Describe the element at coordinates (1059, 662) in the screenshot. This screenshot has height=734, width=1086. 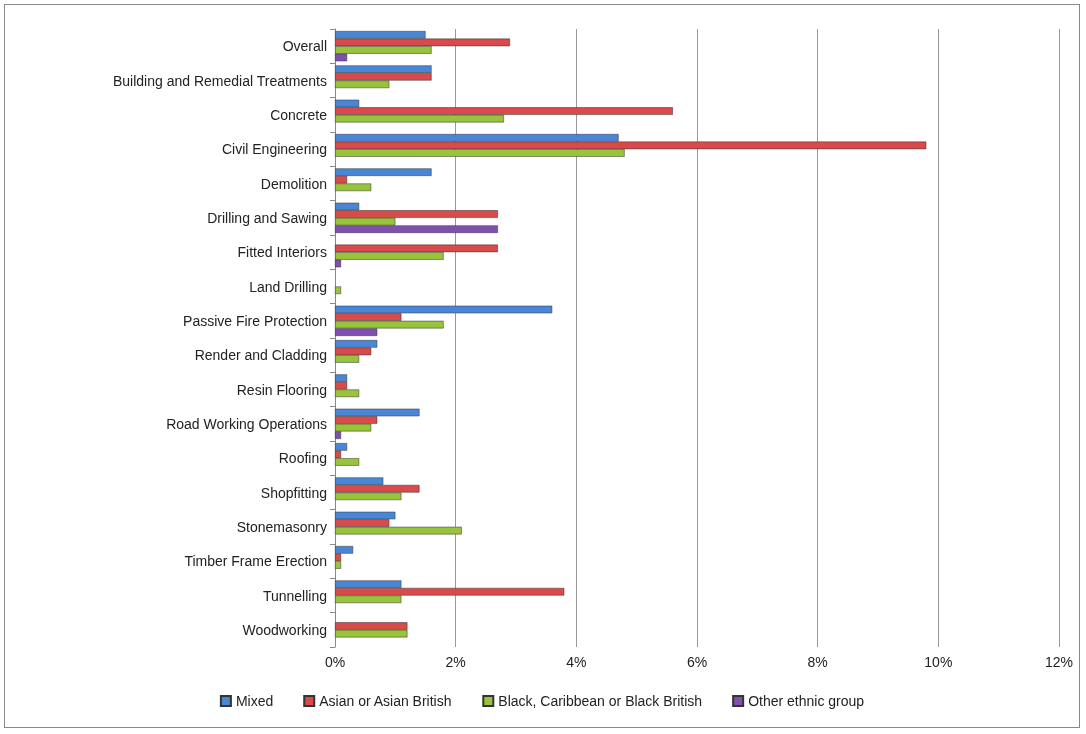
I see `x-tick-label: 12%` at that location.